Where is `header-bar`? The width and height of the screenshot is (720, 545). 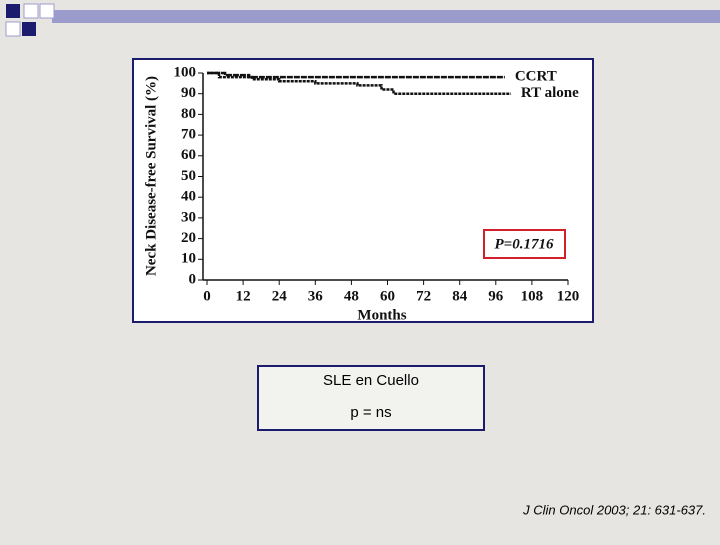 header-bar is located at coordinates (386, 16).